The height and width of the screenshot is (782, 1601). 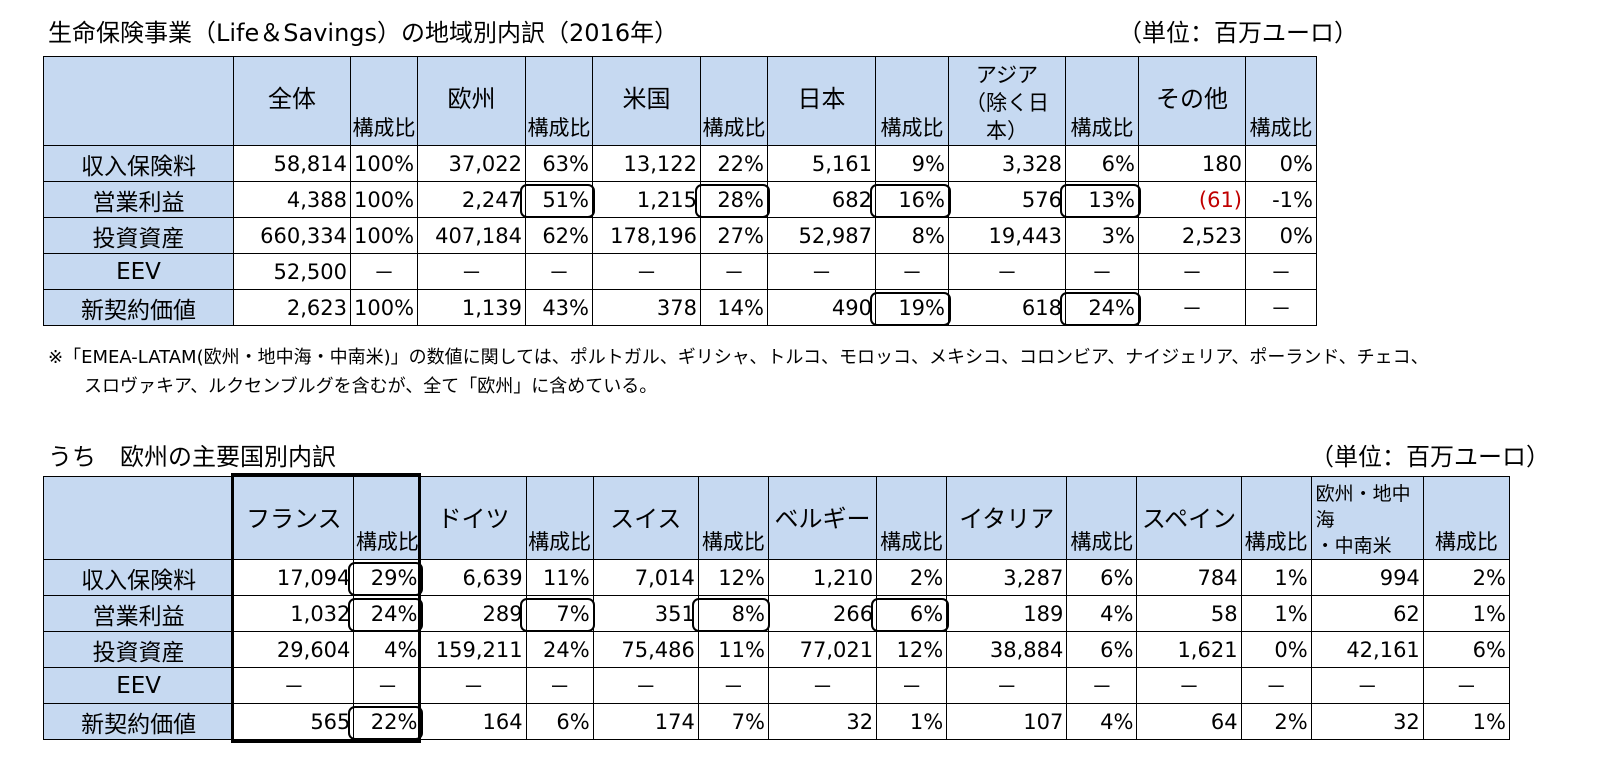 I want to click on table1-cell: 178,196, so click(x=646, y=235).